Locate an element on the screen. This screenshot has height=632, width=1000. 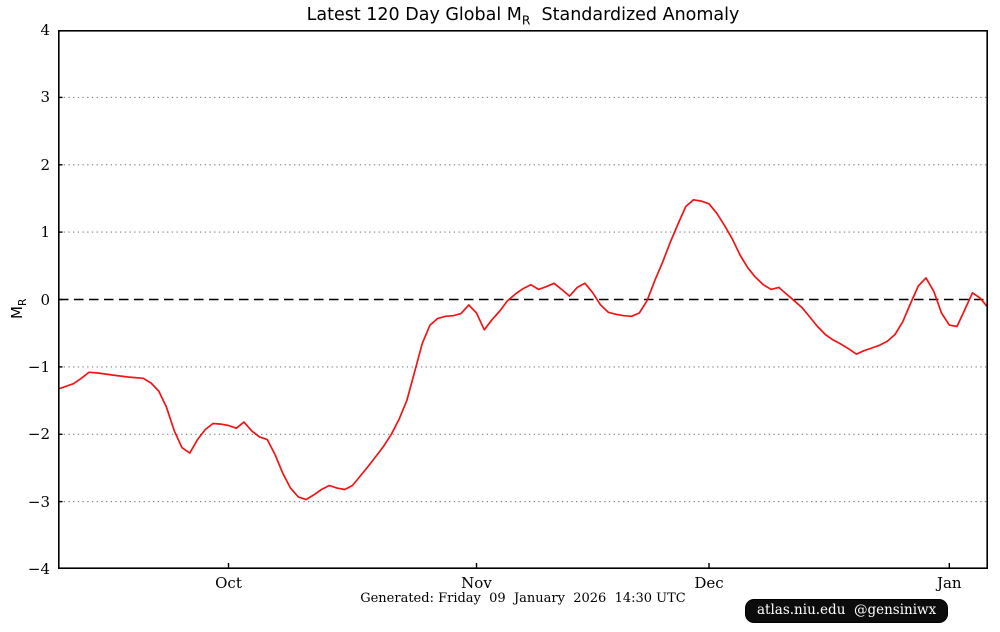
y-tick-label: 1 is located at coordinates (45, 232).